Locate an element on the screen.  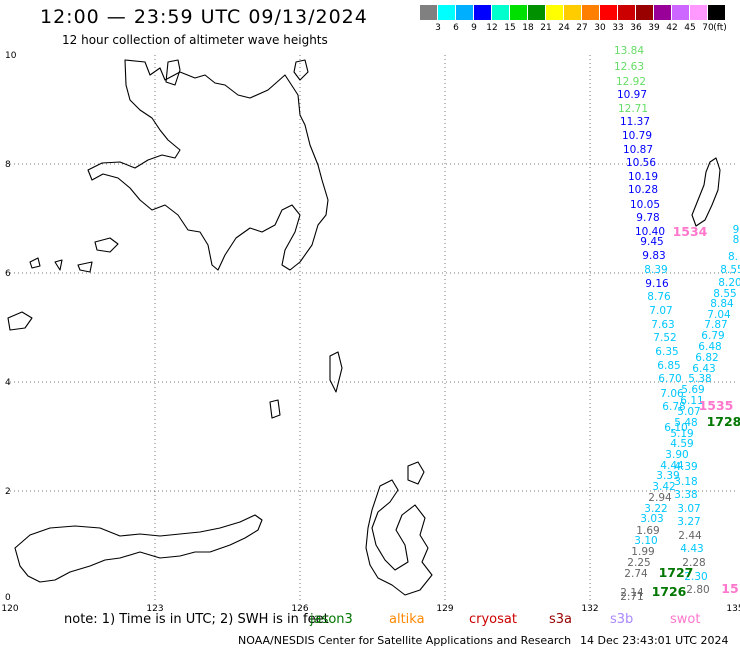
wave-height-label: 10.19 is located at coordinates (643, 177).